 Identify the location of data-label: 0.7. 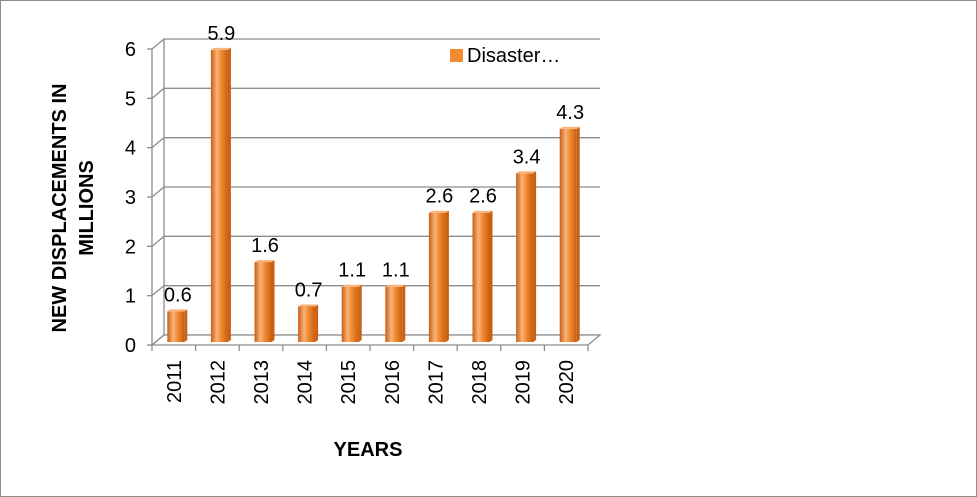
(309, 290).